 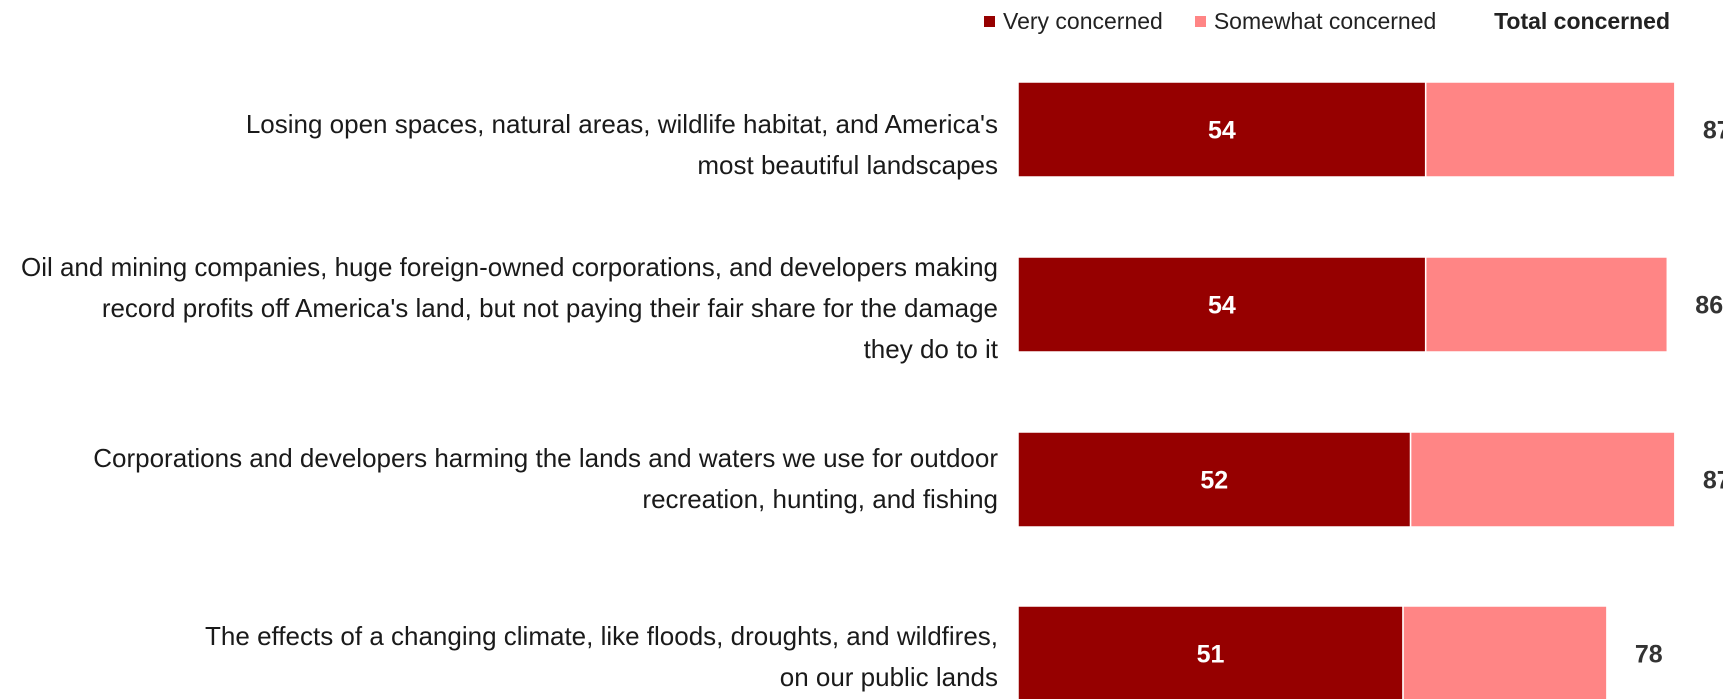 I want to click on legend-item-very-concerned: Very concerned, so click(x=1073, y=21).